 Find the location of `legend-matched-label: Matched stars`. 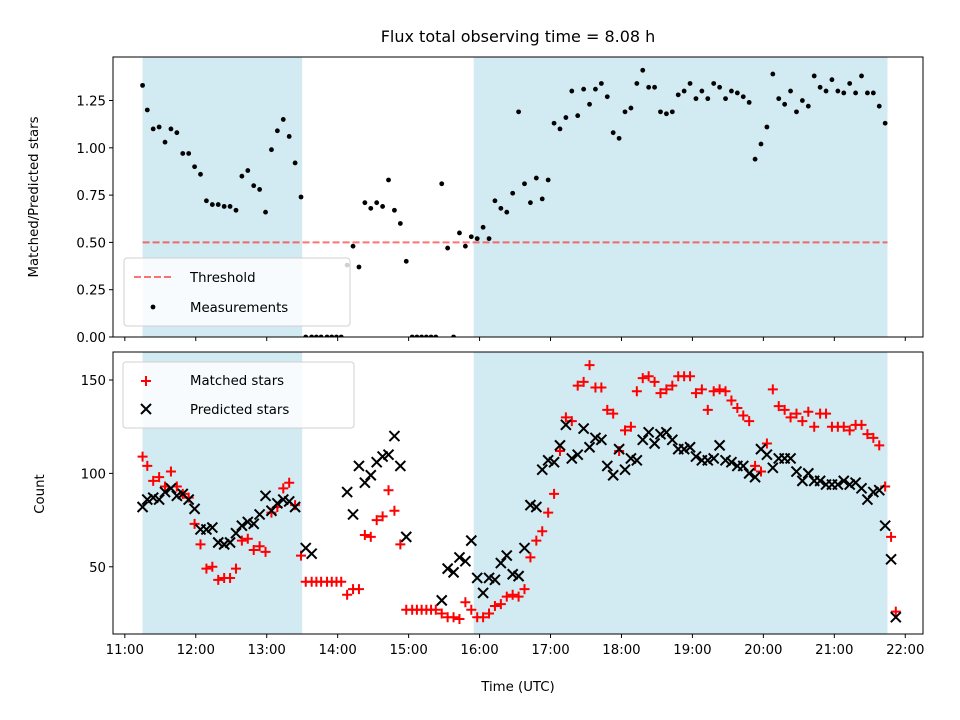

legend-matched-label: Matched stars is located at coordinates (237, 381).